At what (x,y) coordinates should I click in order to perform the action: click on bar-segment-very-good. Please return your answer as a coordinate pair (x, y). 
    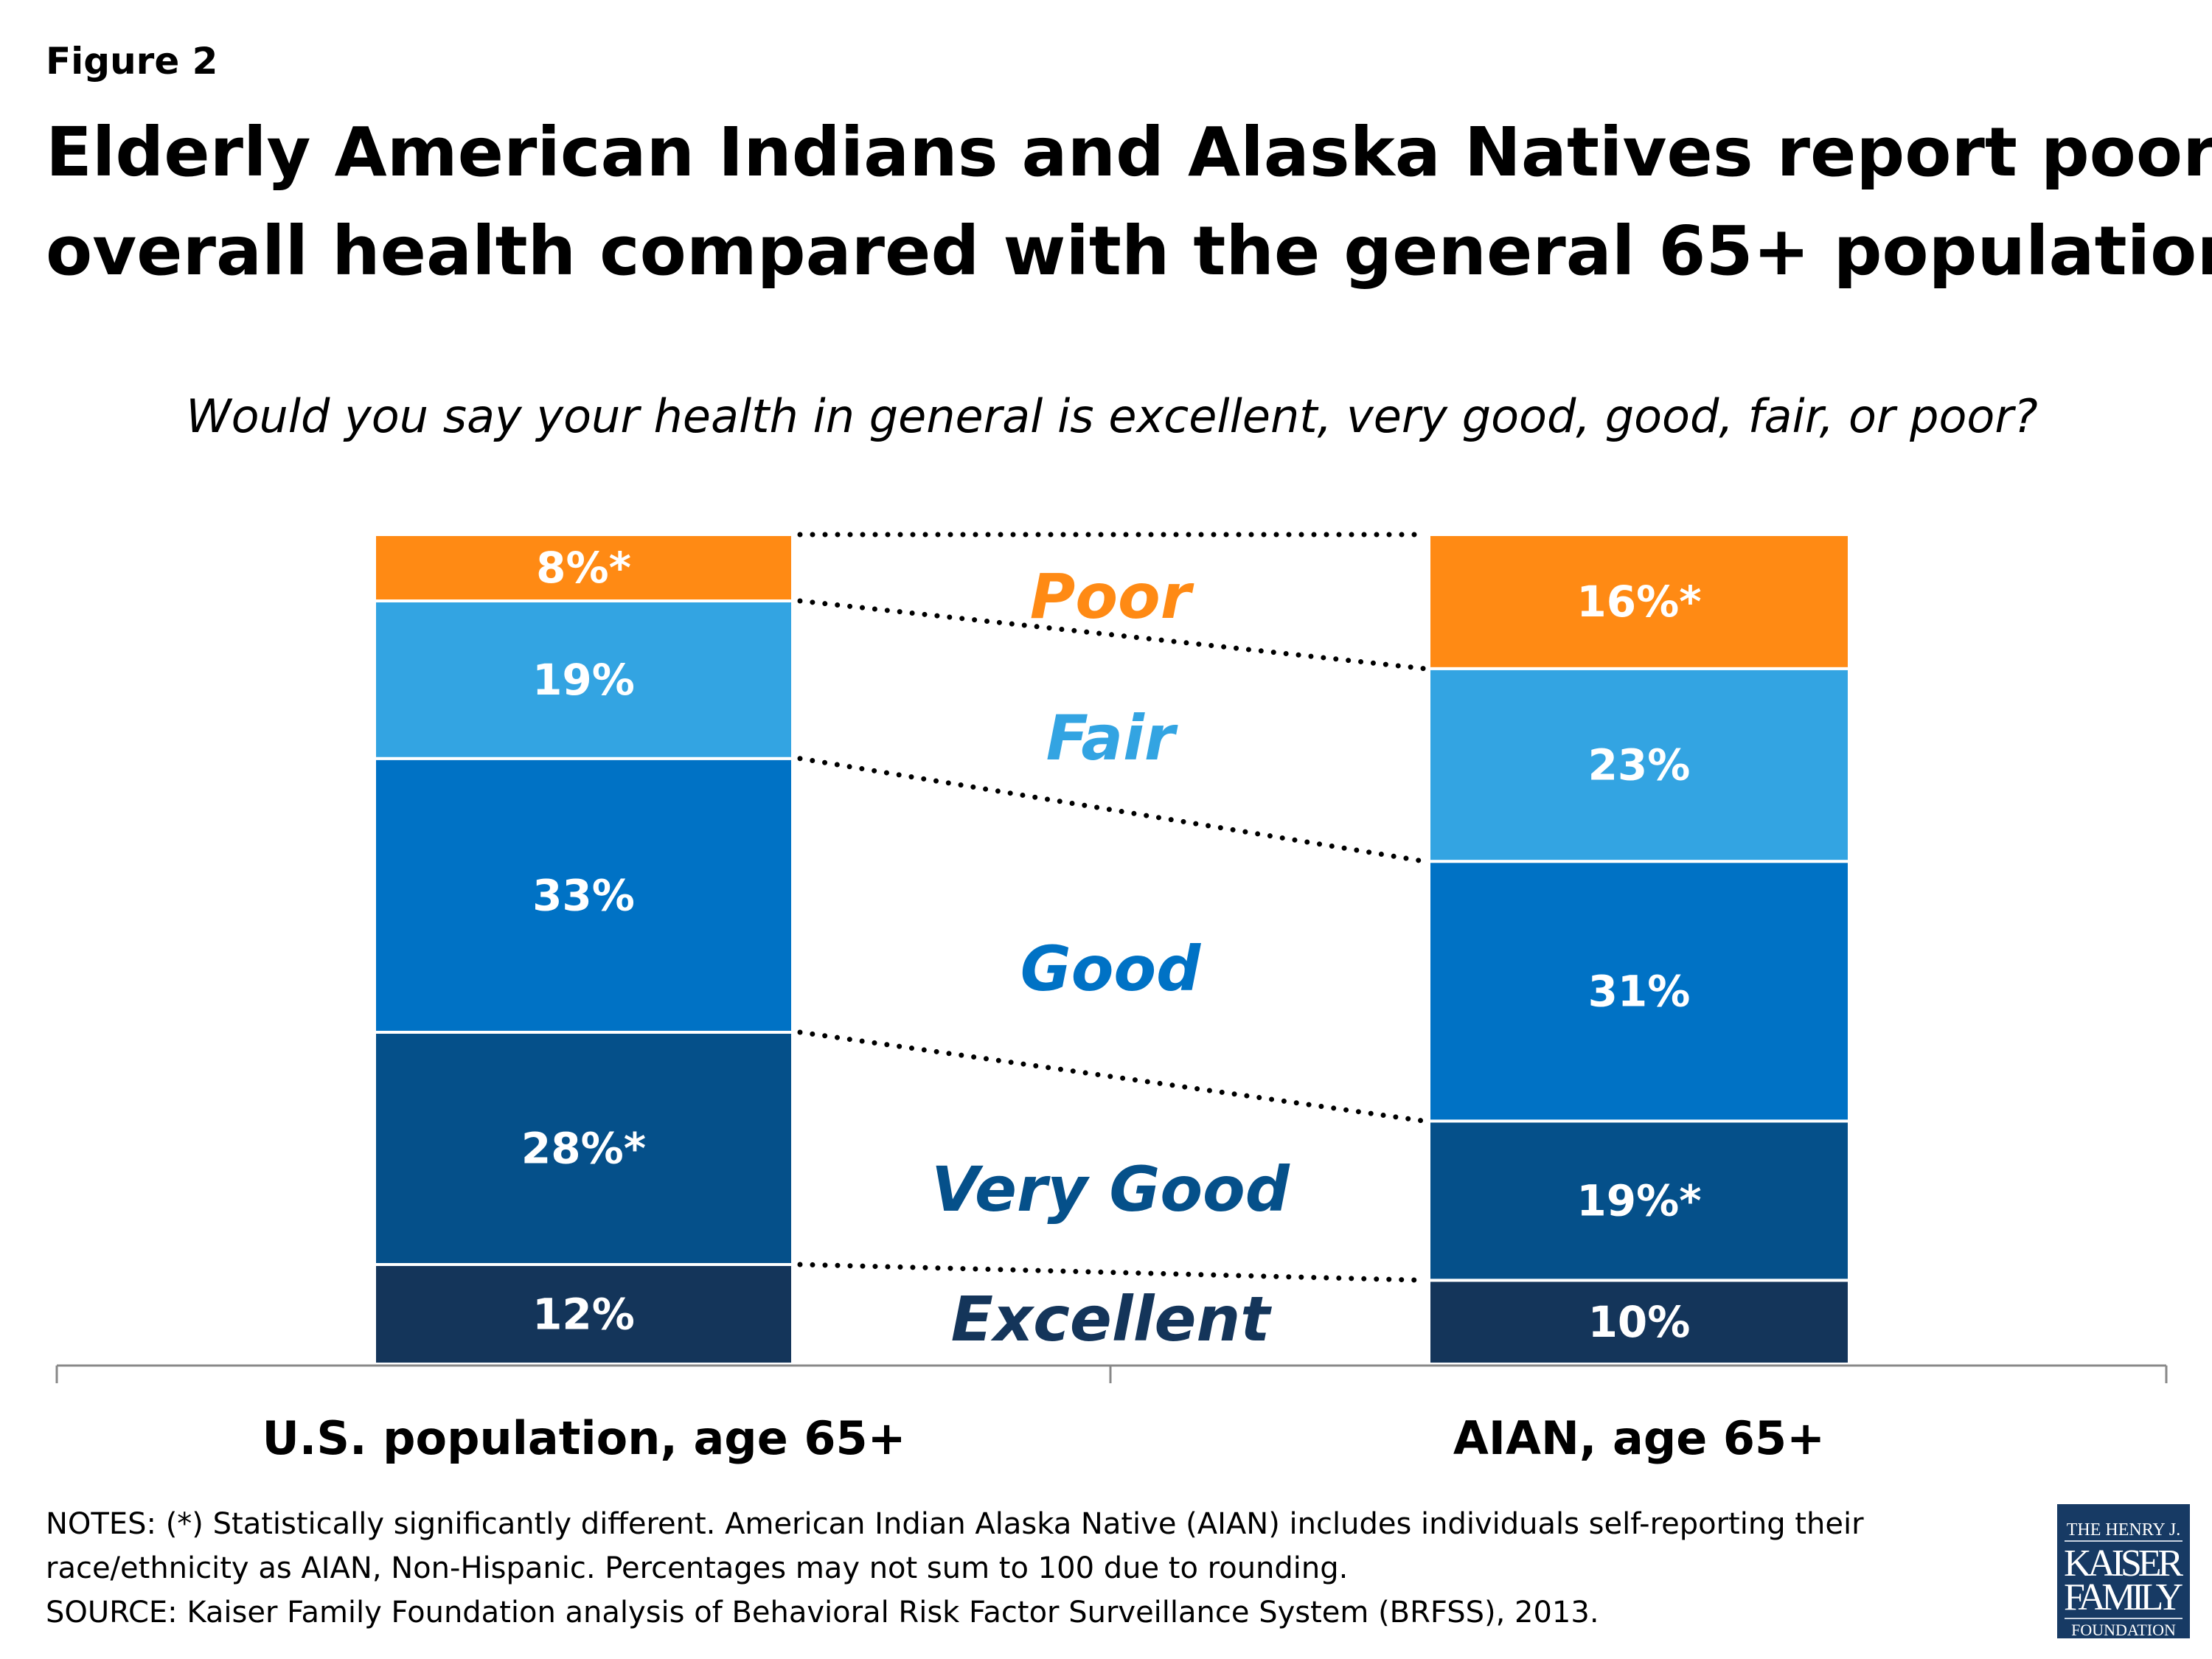
    Looking at the image, I should click on (1639, 1200).